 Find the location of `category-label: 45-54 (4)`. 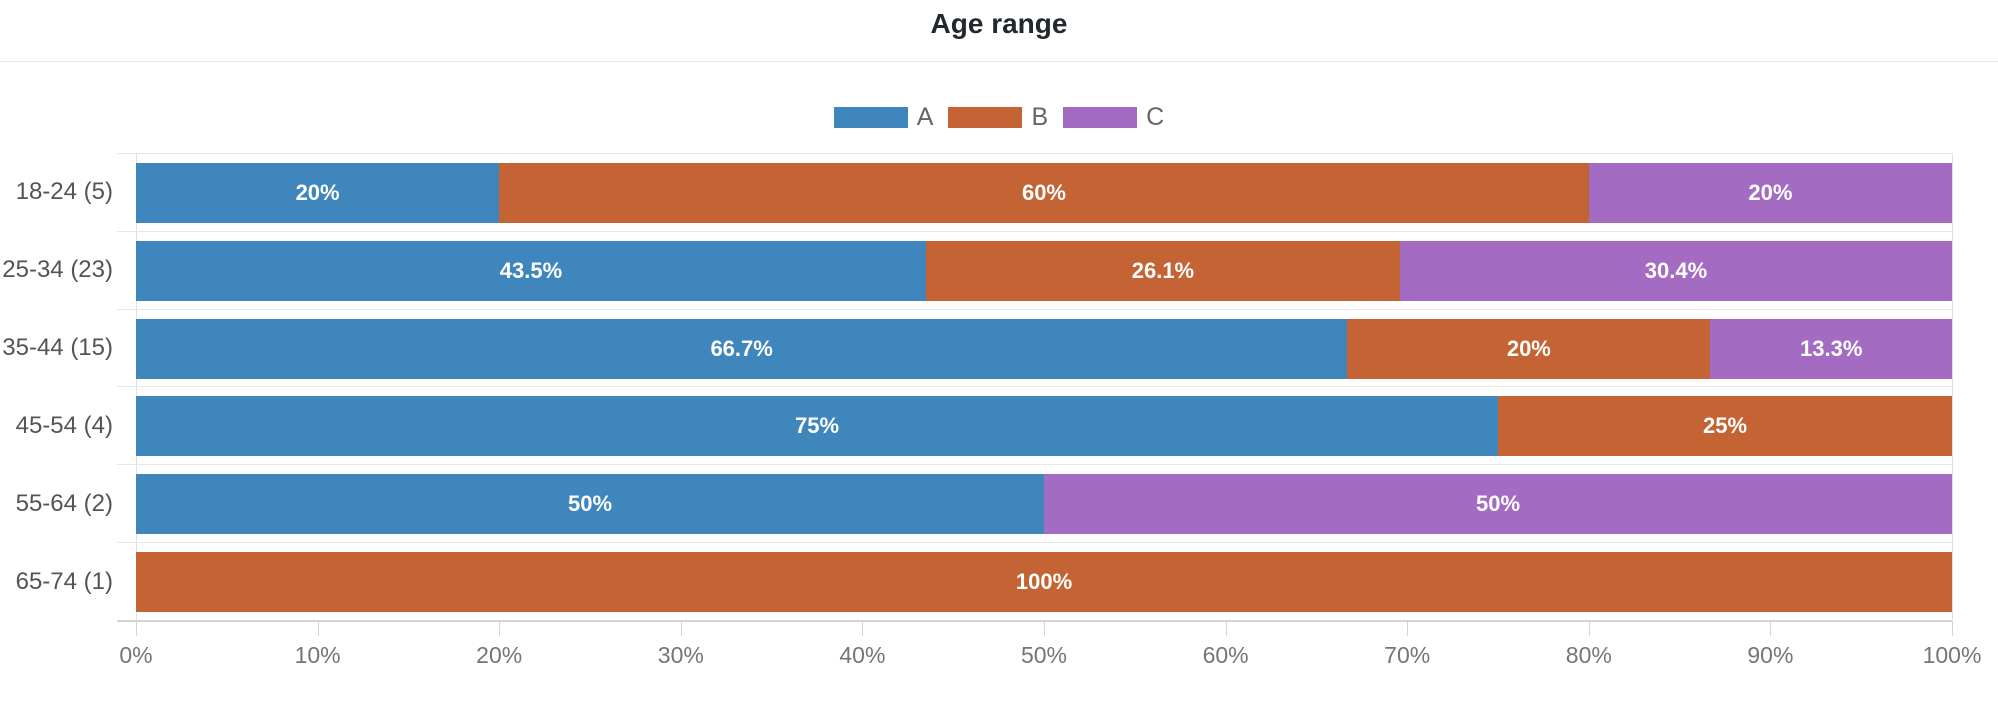

category-label: 45-54 (4) is located at coordinates (64, 425).